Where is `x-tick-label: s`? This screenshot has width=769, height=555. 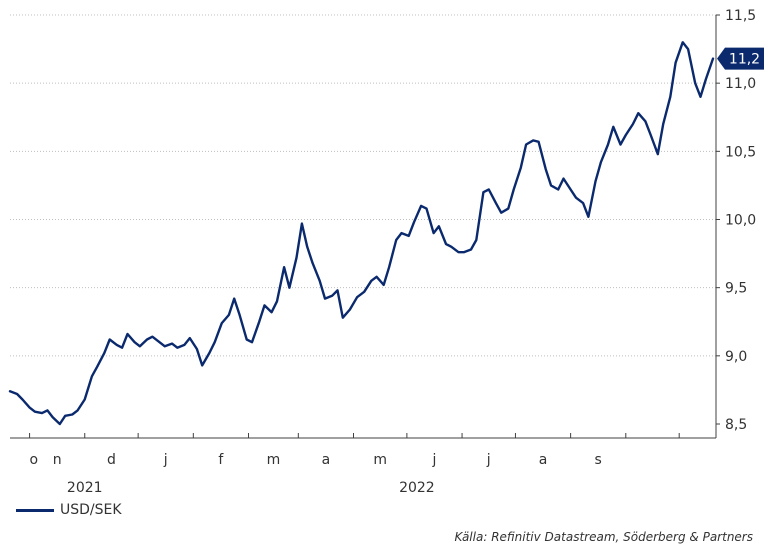
x-tick-label: s is located at coordinates (598, 460).